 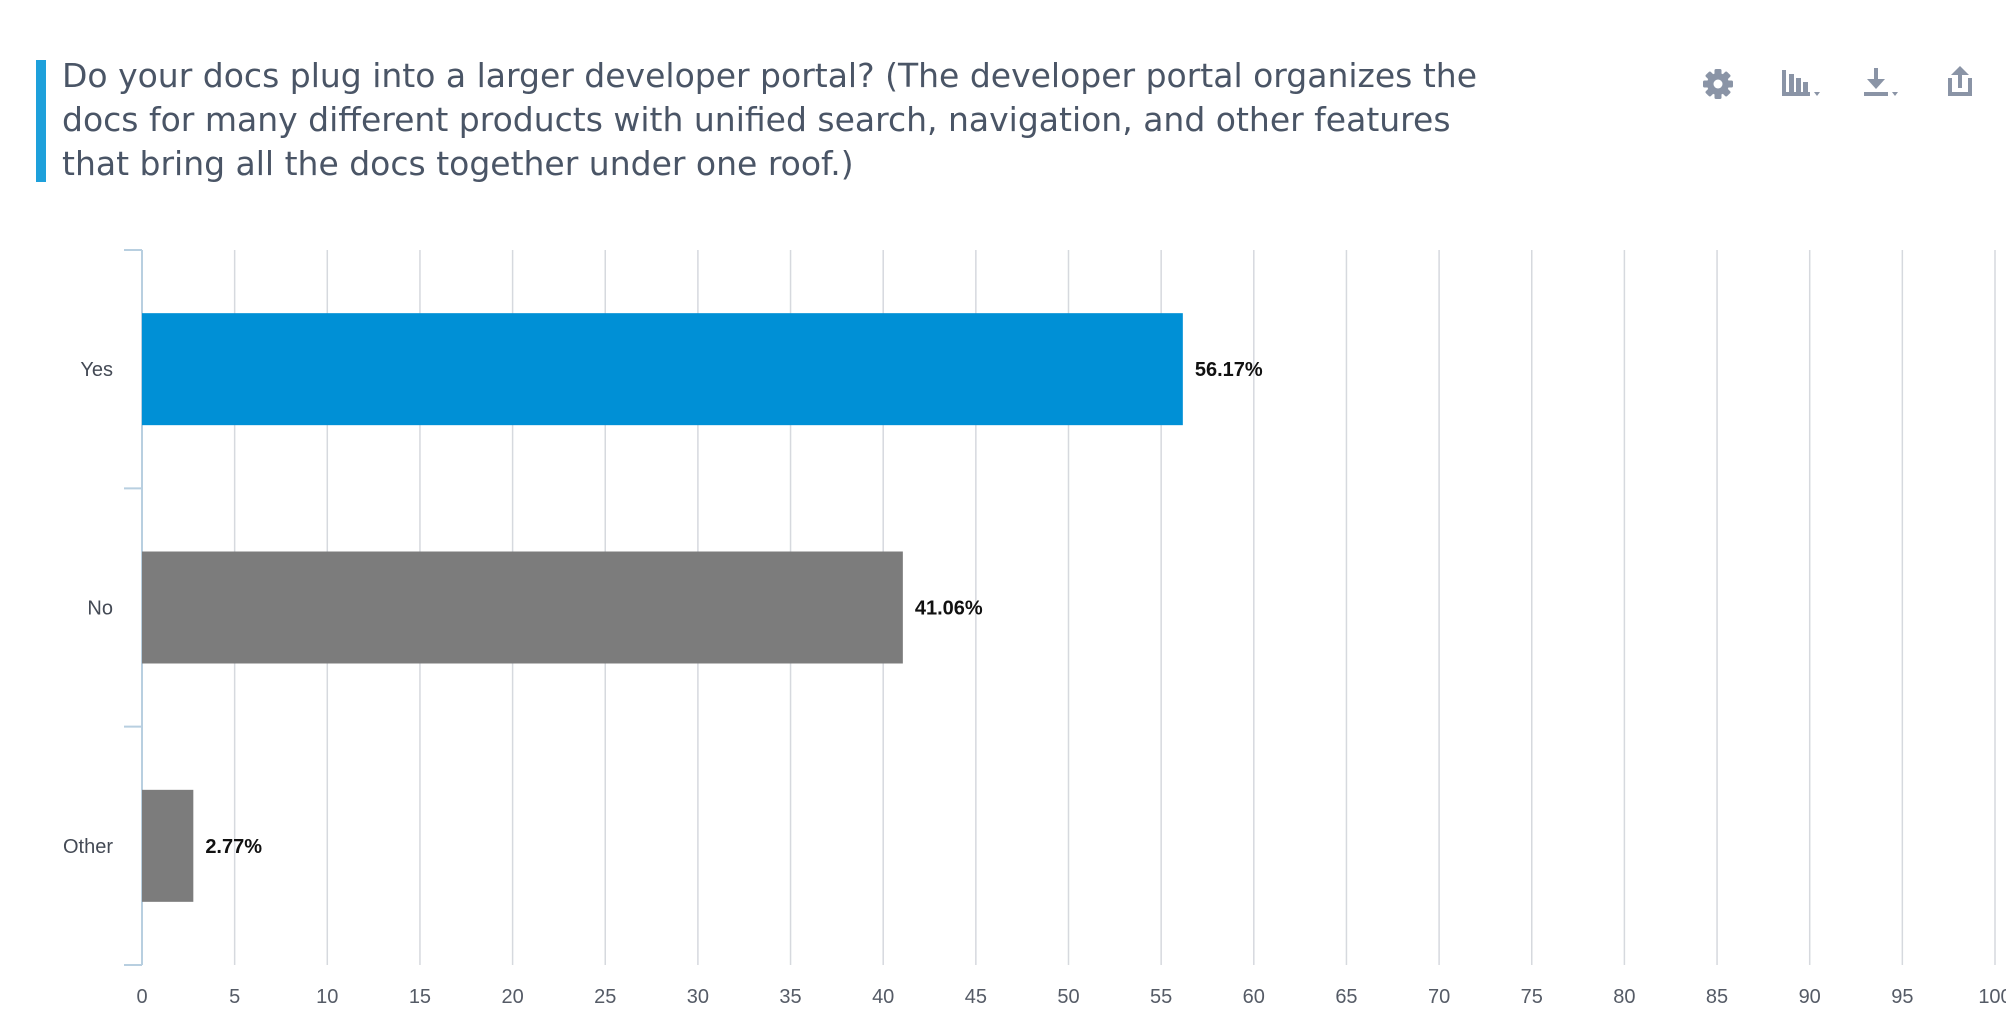 I want to click on x-tick-label: 85, so click(x=1717, y=997).